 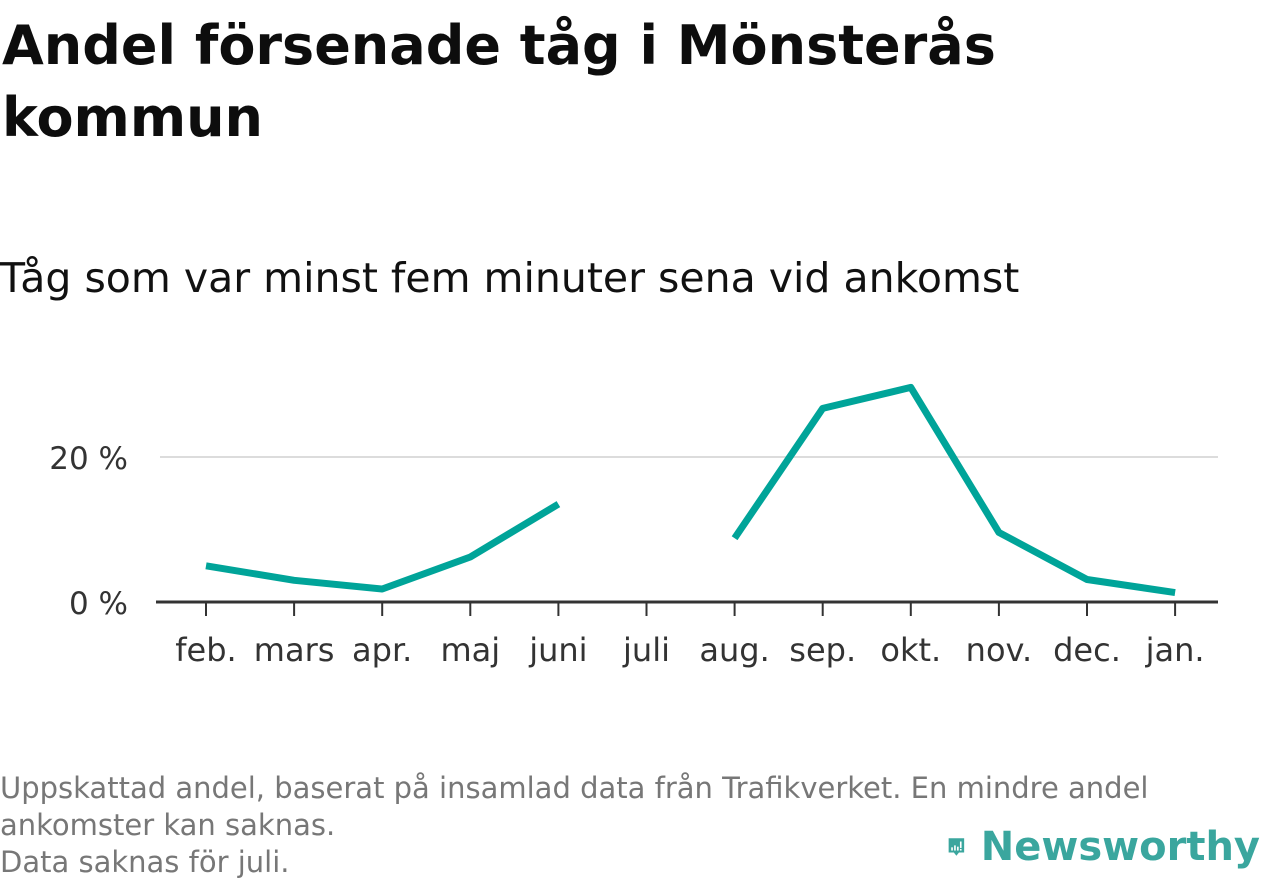 What do you see at coordinates (382, 650) in the screenshot?
I see `x-tick-label-2: apr.` at bounding box center [382, 650].